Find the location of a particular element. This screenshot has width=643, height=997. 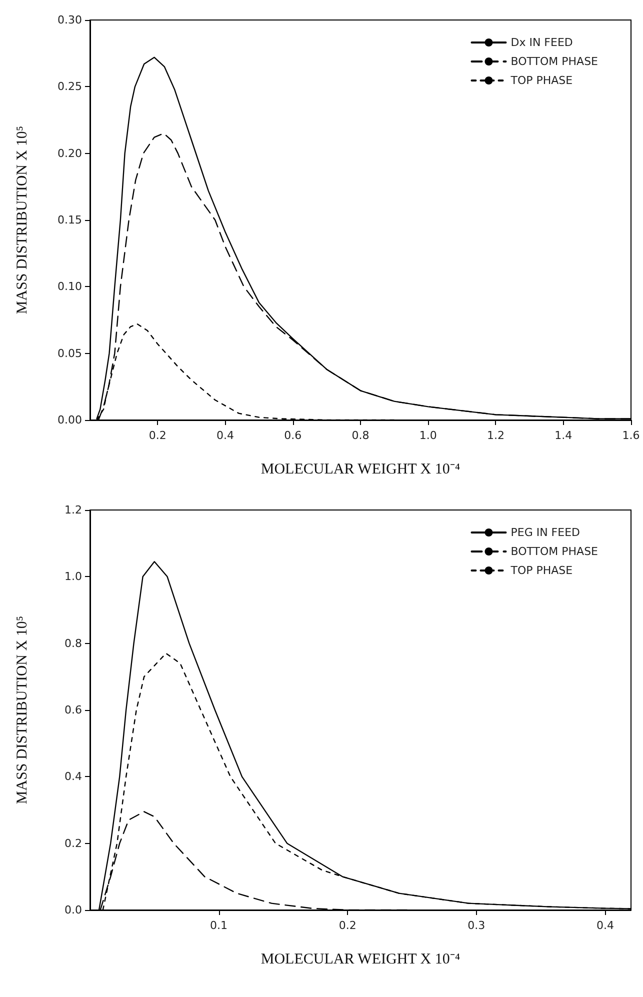

y-tick-label: 0.10 is located at coordinates (70, 287).